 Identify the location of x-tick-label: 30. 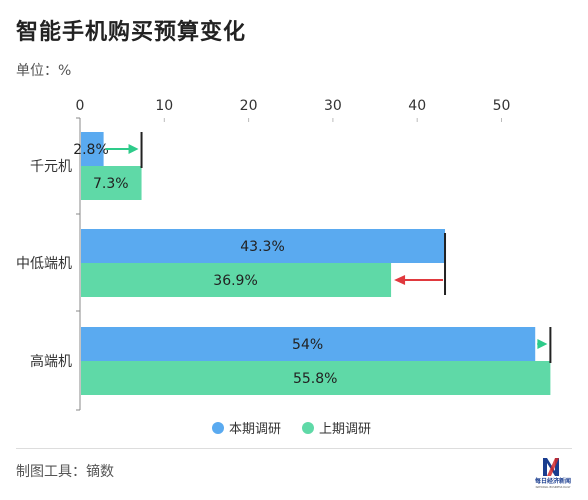
(333, 106).